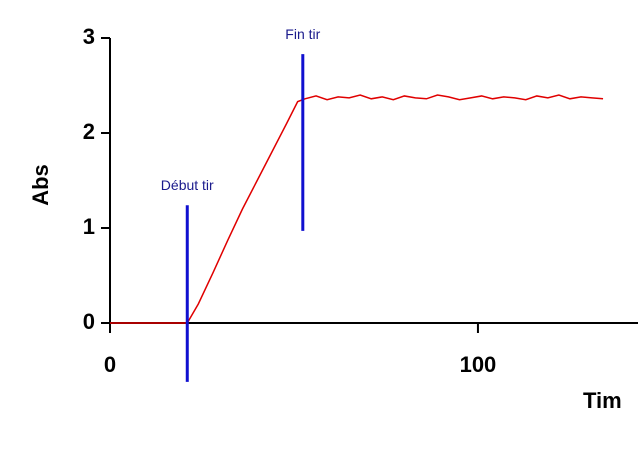 The image size is (638, 464). I want to click on x-tick-label: 0, so click(110, 364).